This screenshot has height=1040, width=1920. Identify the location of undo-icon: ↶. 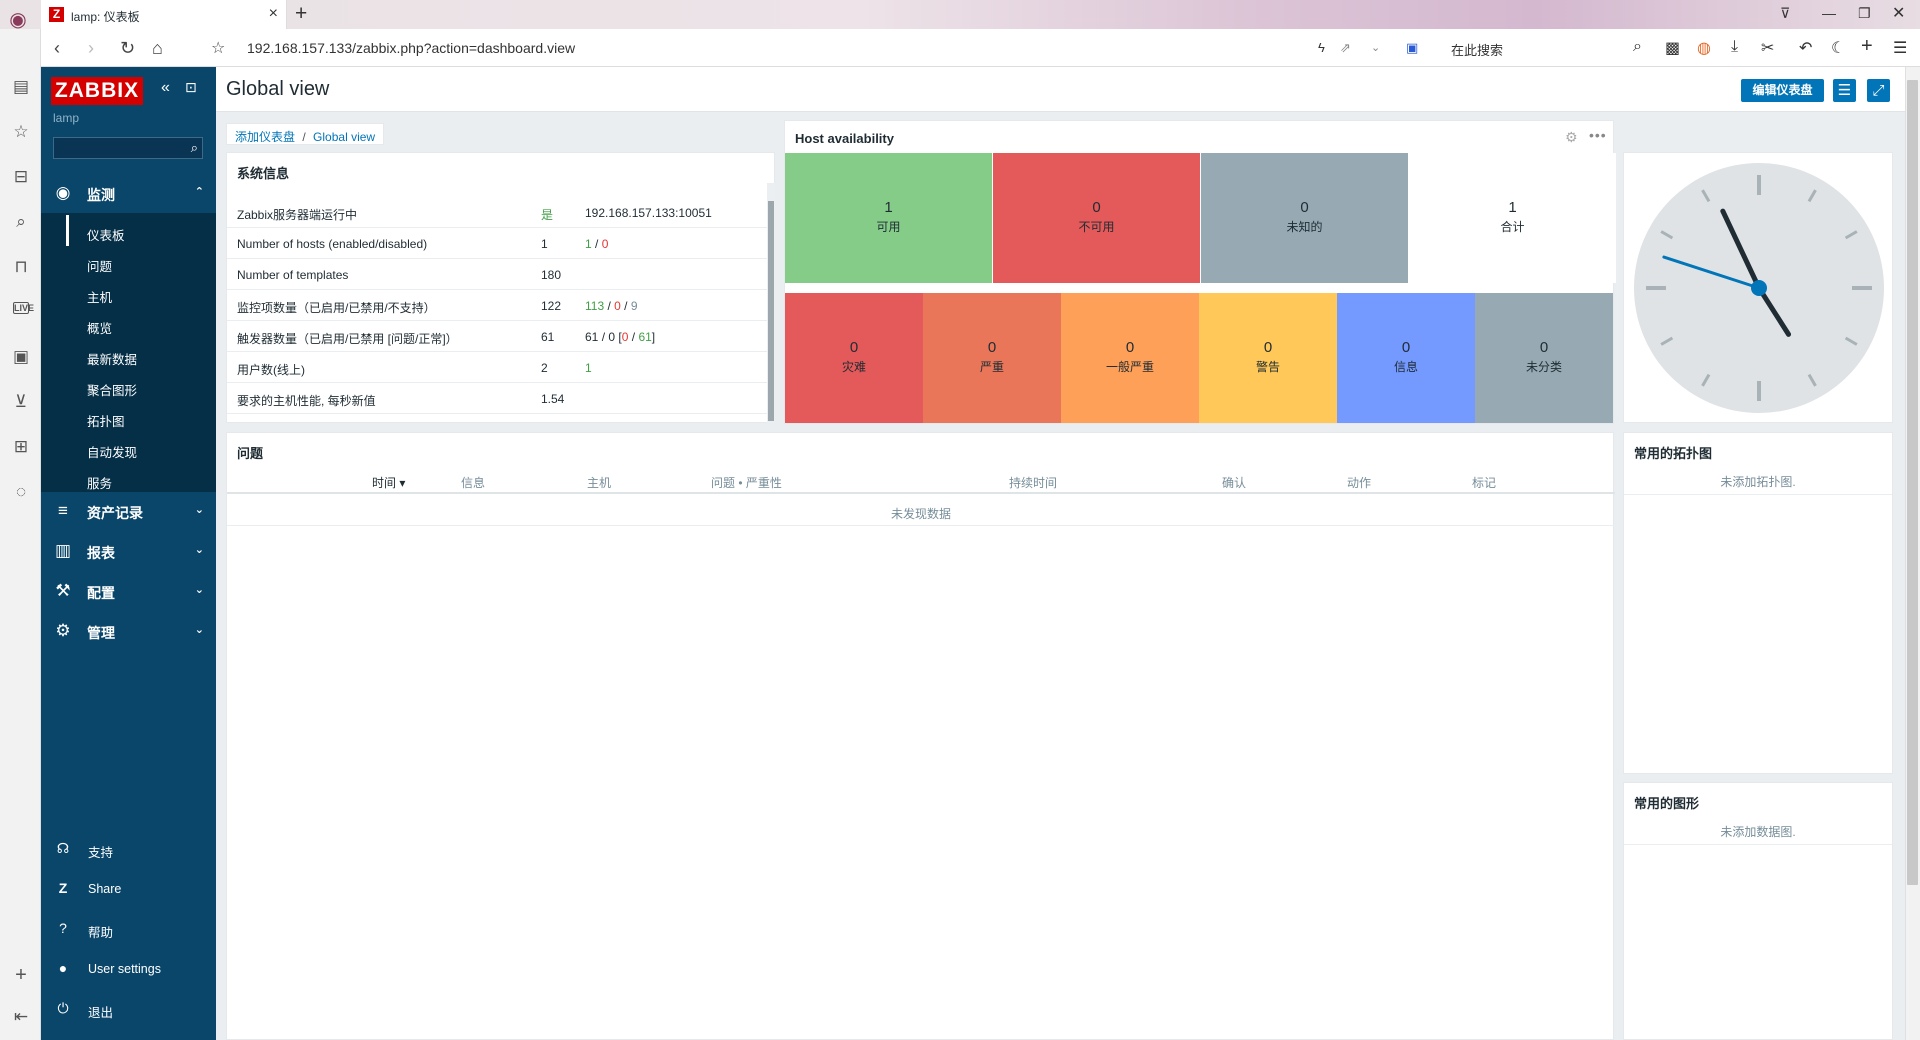
(1806, 48).